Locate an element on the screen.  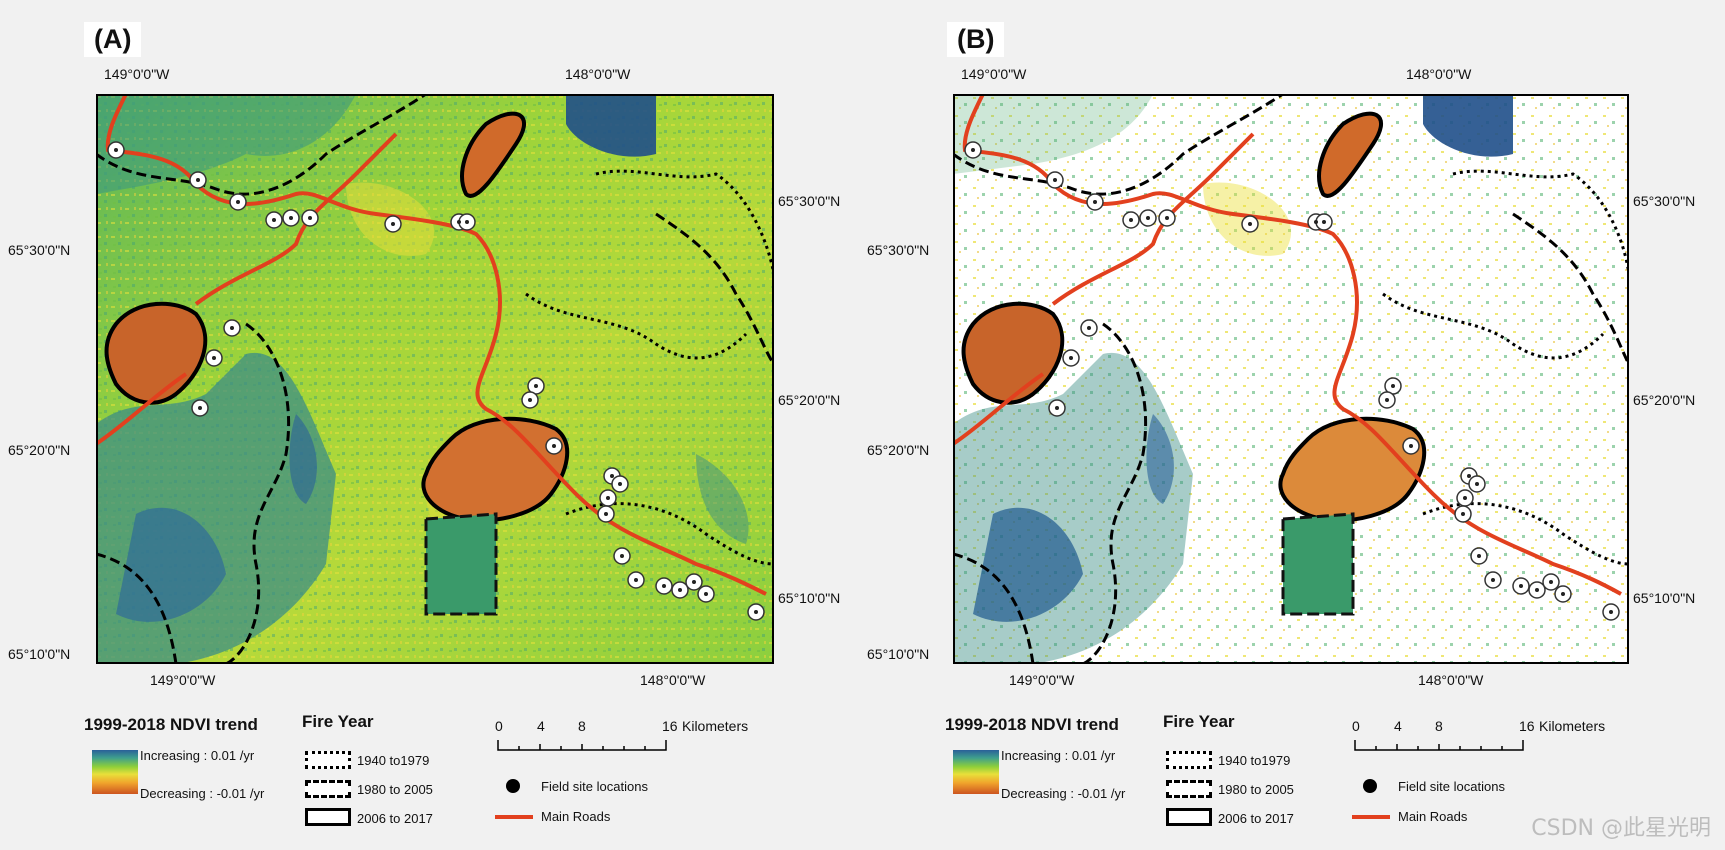
panel-label: (A) is located at coordinates (113, 39).